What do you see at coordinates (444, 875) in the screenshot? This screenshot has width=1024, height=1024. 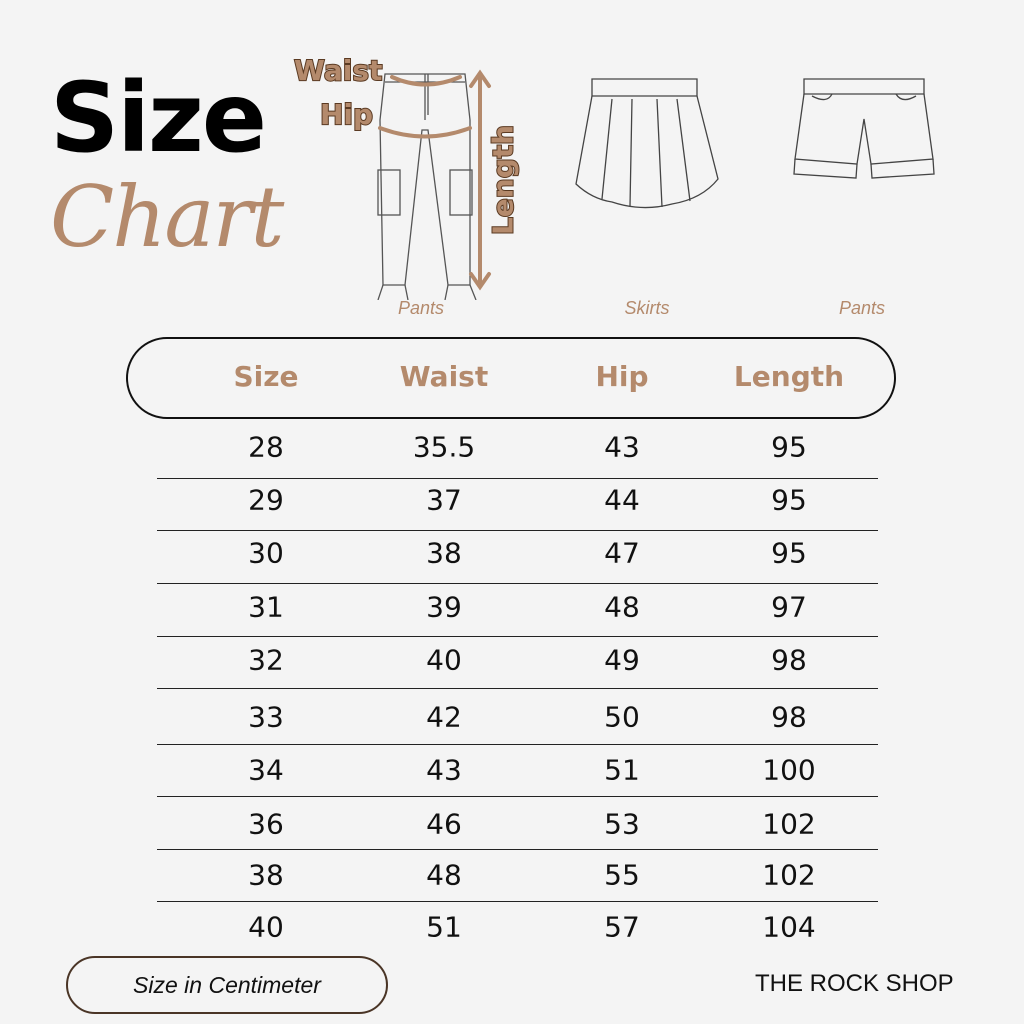 I see `cell-waist: 48` at bounding box center [444, 875].